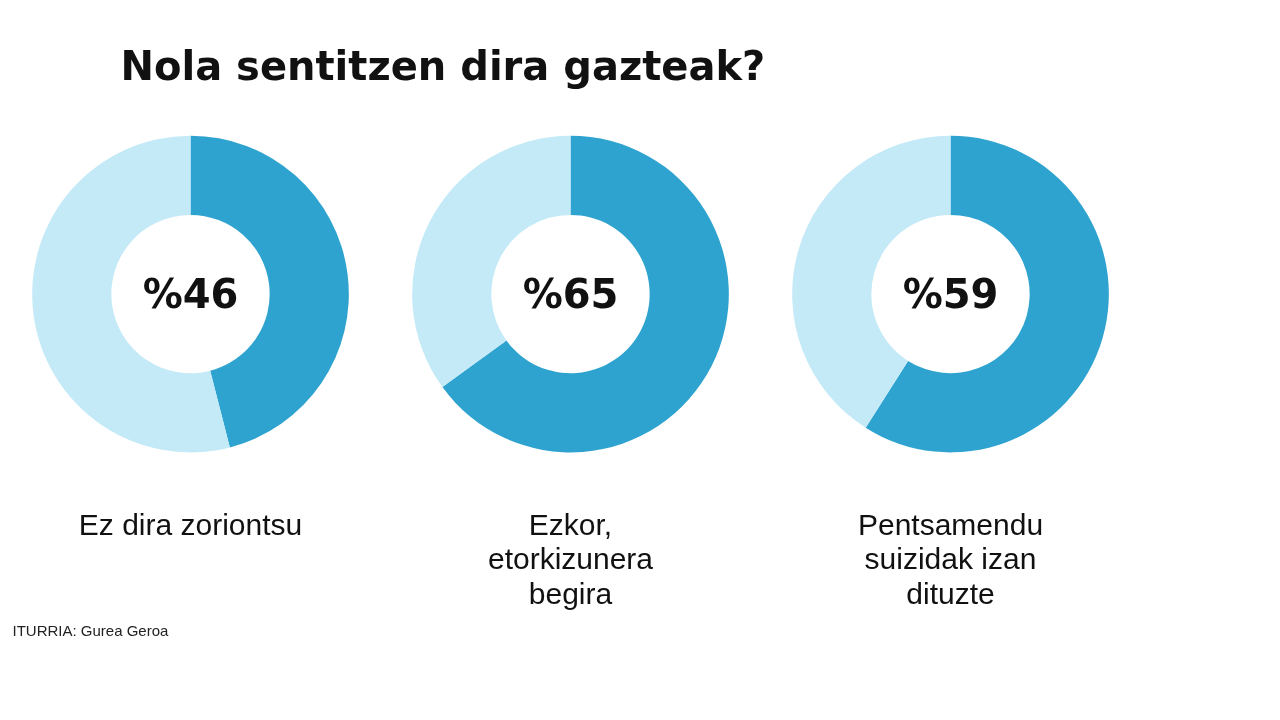 Image resolution: width=1280 pixels, height=720 pixels. I want to click on text: Ezkor, etorkizunera begira, so click(570, 558).